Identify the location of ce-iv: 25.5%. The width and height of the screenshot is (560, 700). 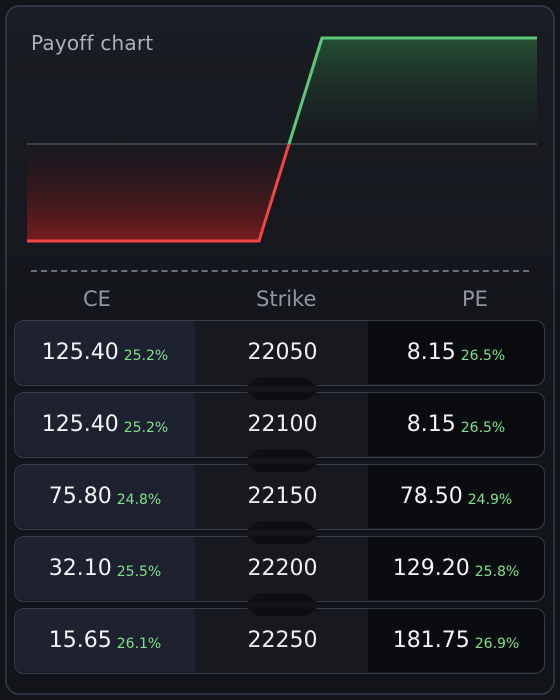
(139, 571).